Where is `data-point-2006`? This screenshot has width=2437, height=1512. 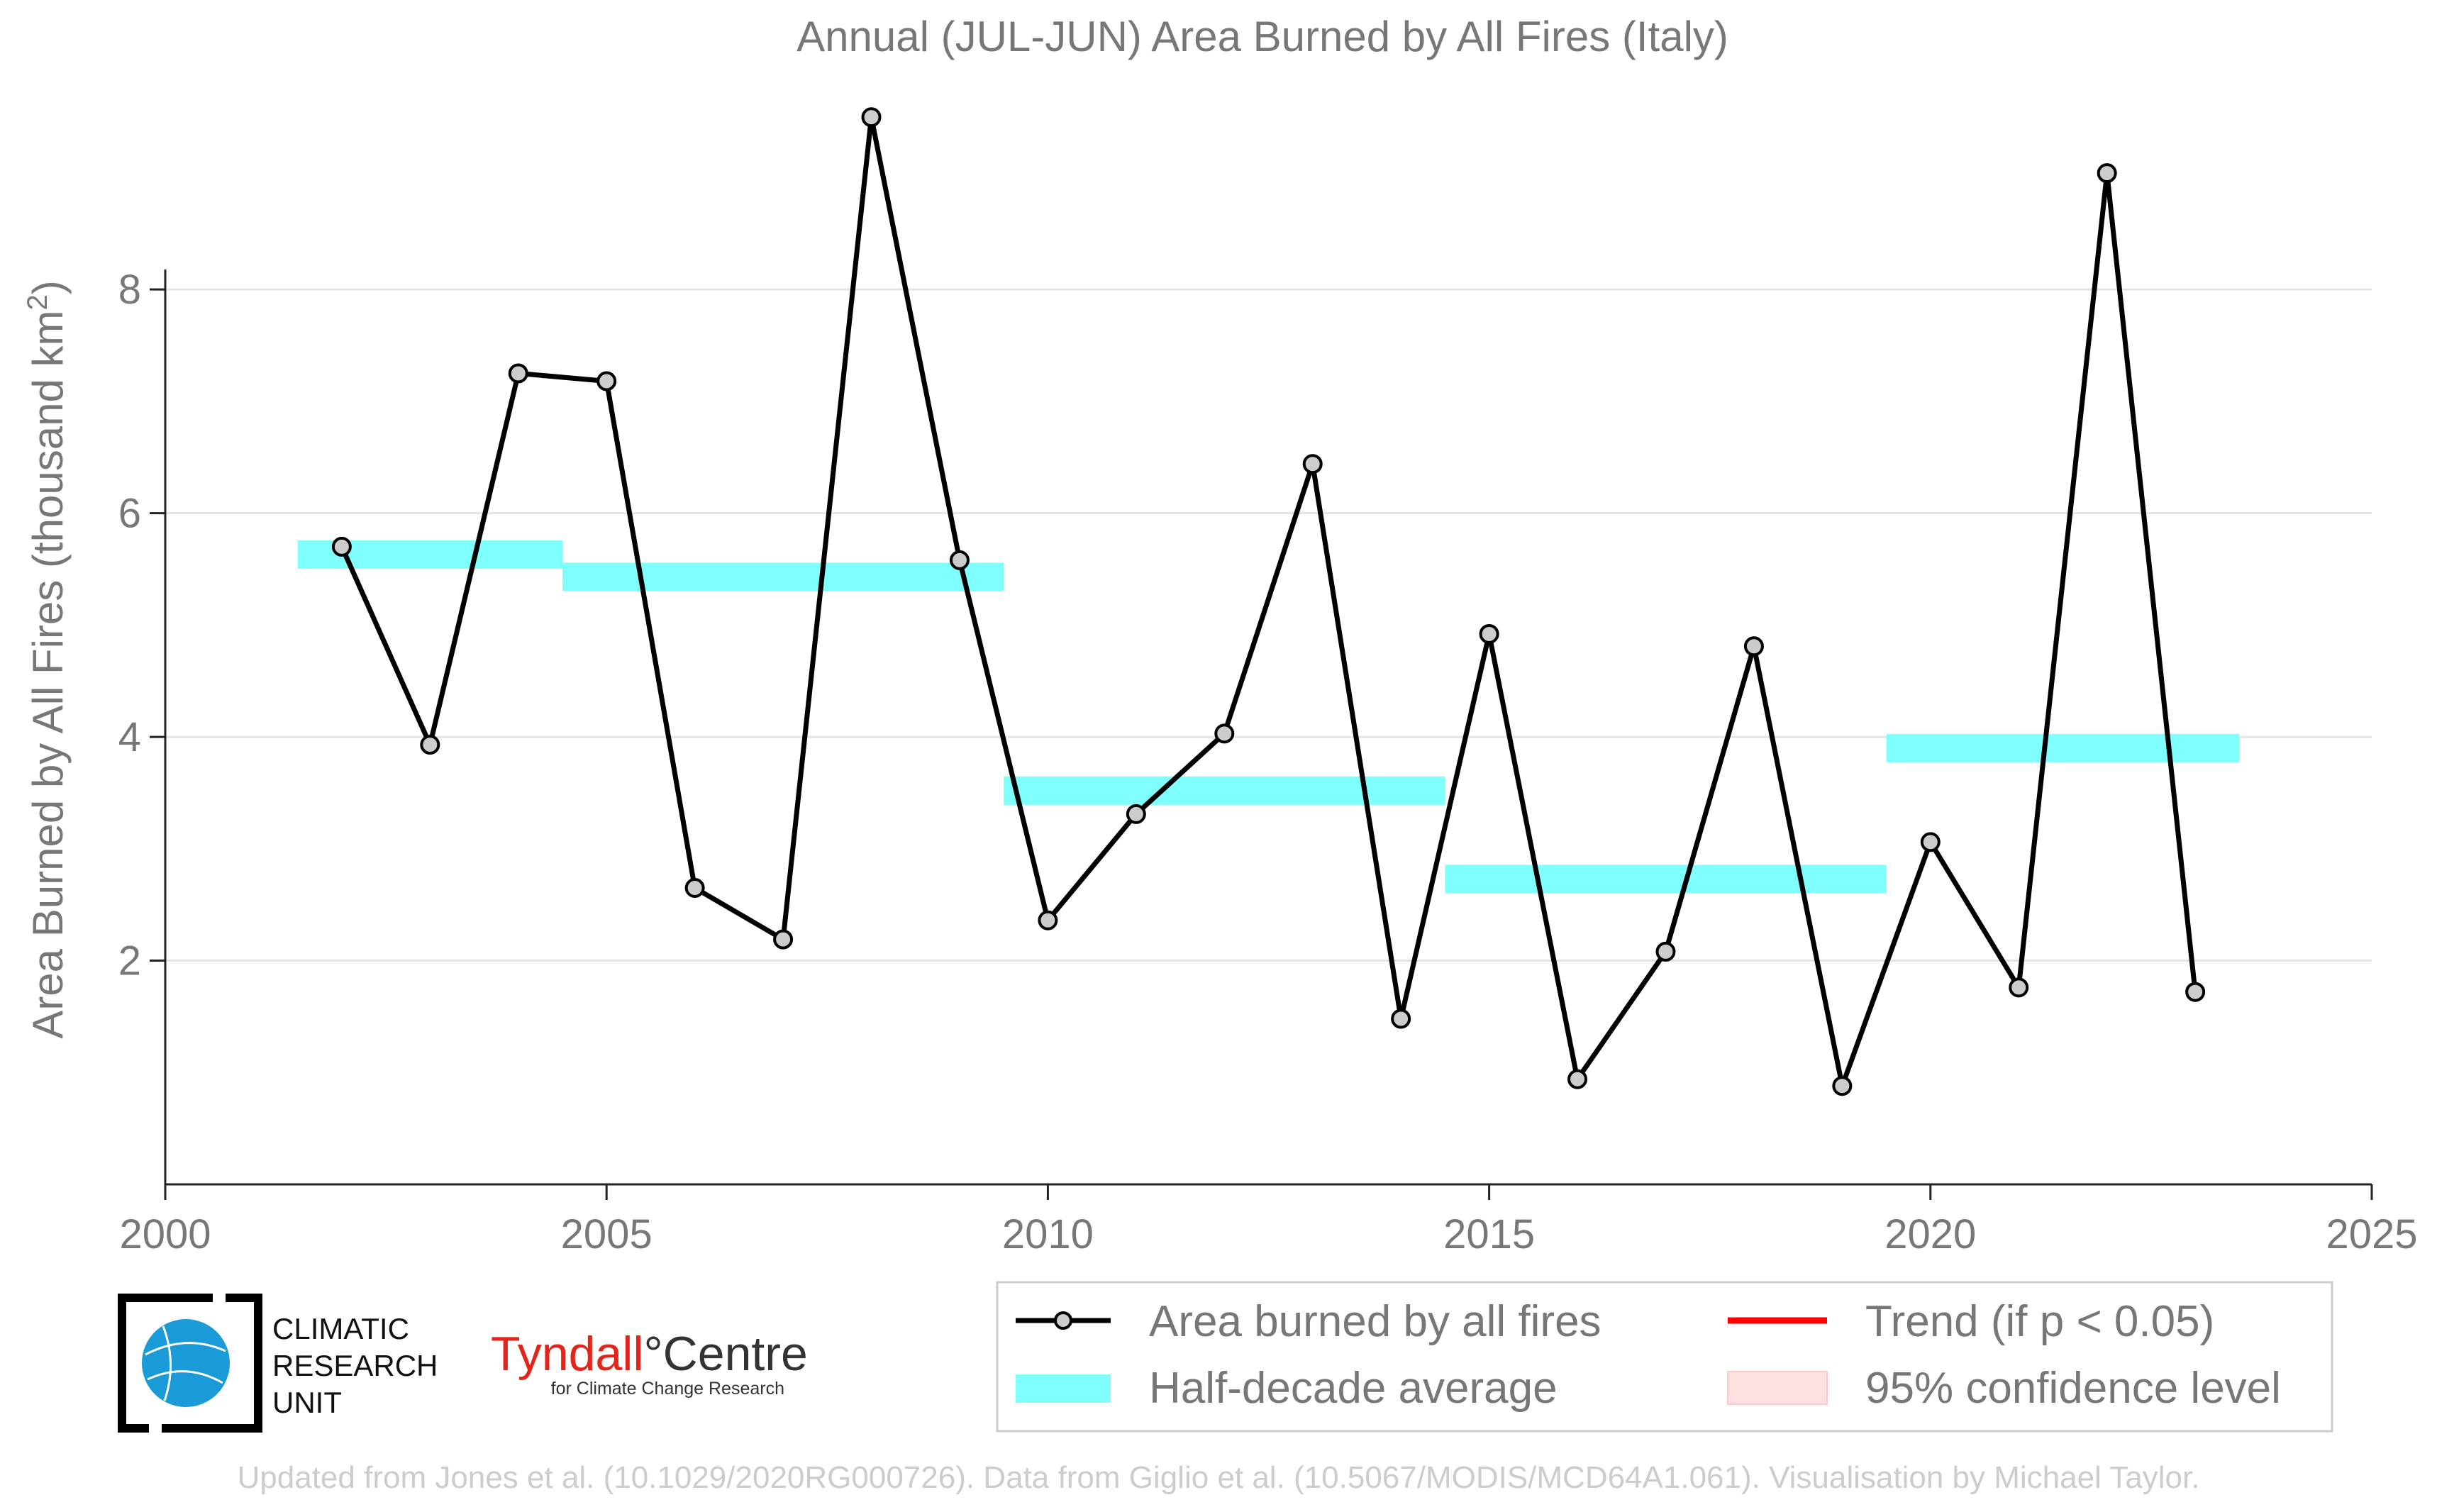 data-point-2006 is located at coordinates (694, 888).